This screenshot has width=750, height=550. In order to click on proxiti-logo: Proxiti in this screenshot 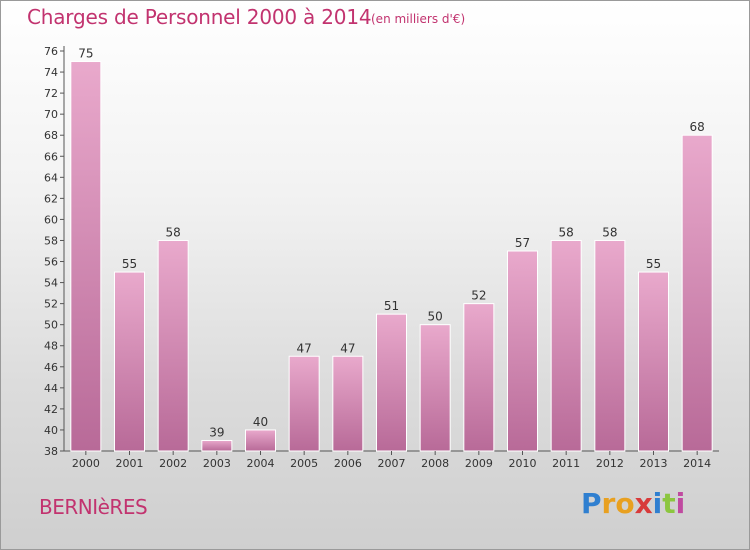, I will do `click(633, 503)`.